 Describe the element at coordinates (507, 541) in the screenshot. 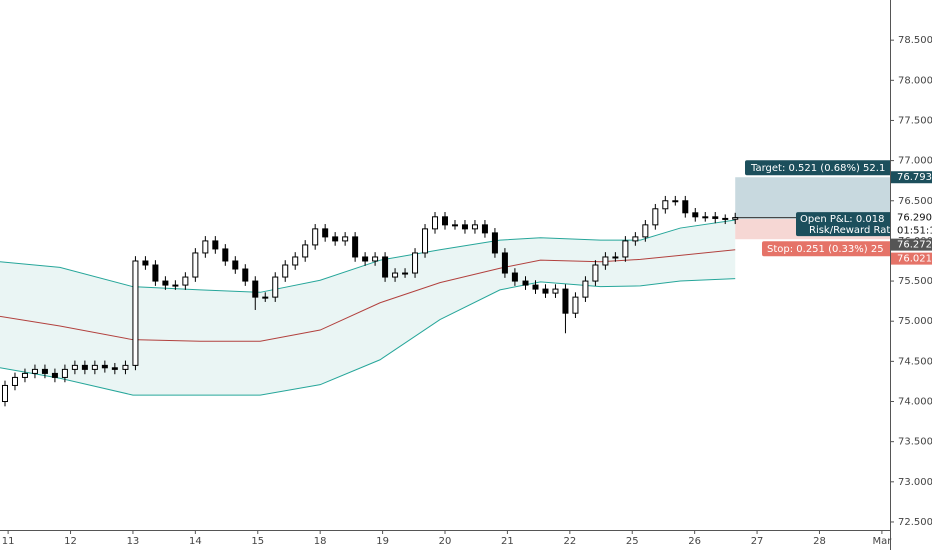

I see `x-tick-label: 21` at that location.